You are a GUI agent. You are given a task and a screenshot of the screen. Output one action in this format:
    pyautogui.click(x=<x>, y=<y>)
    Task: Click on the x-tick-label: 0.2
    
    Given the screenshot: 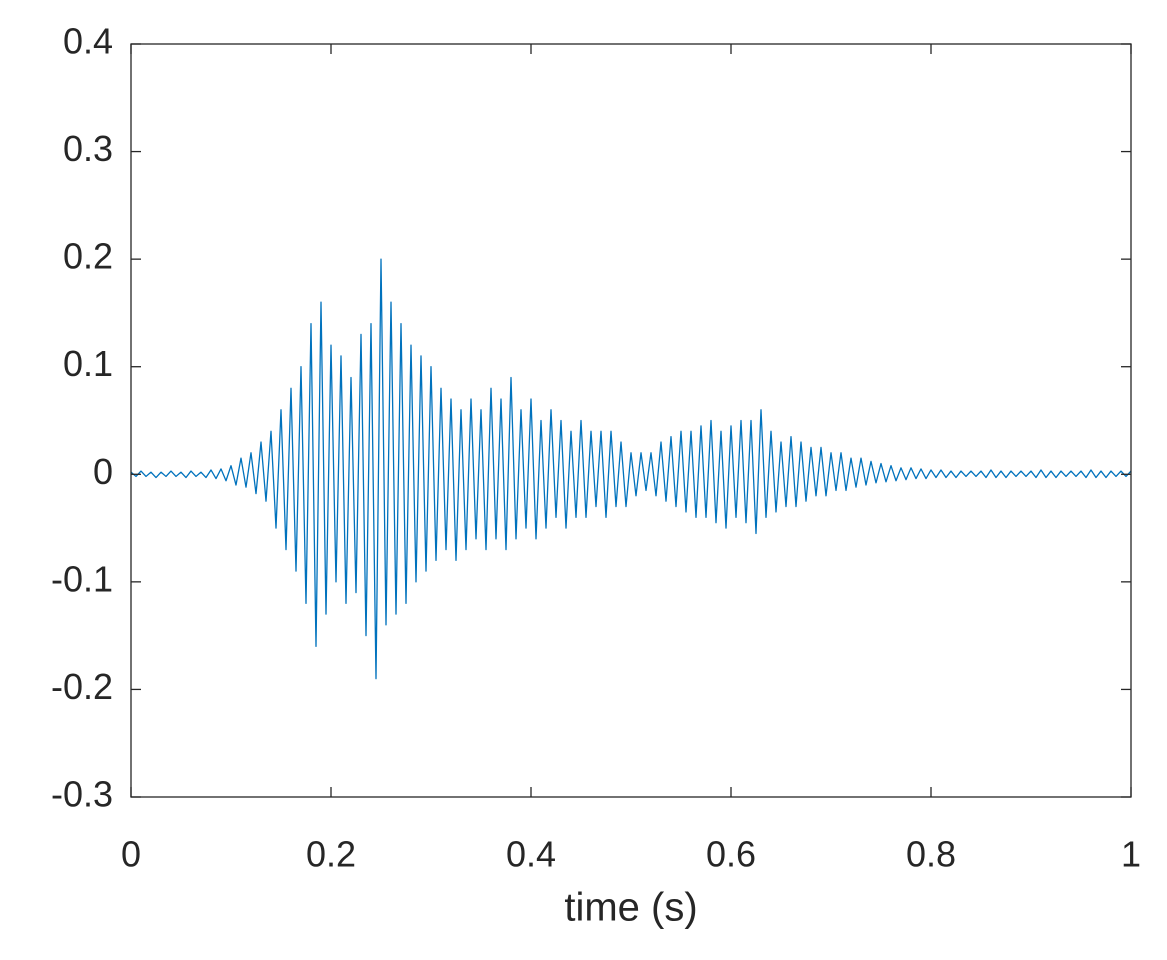 What is the action you would take?
    pyautogui.click(x=331, y=854)
    